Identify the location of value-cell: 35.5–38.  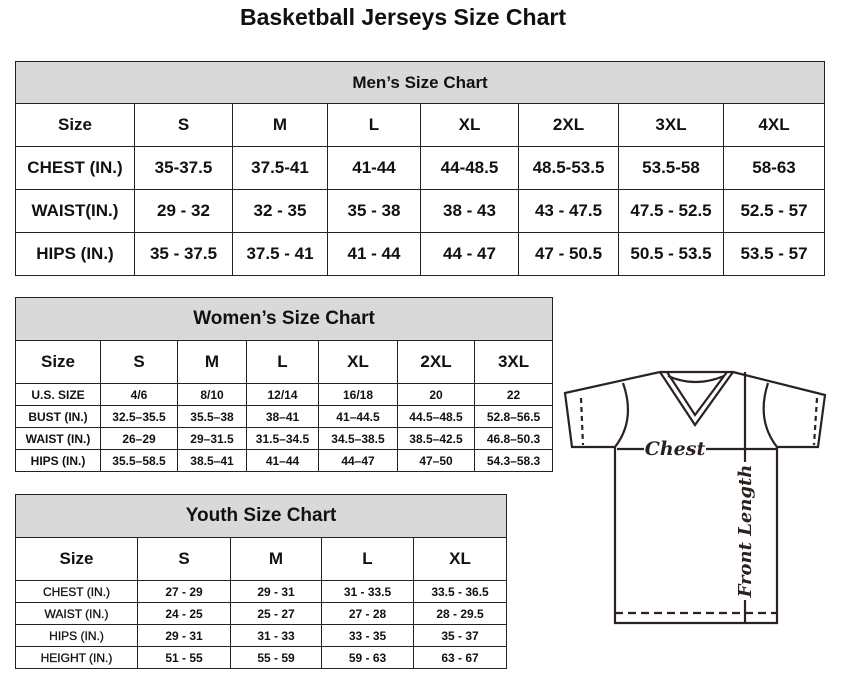
(212, 416).